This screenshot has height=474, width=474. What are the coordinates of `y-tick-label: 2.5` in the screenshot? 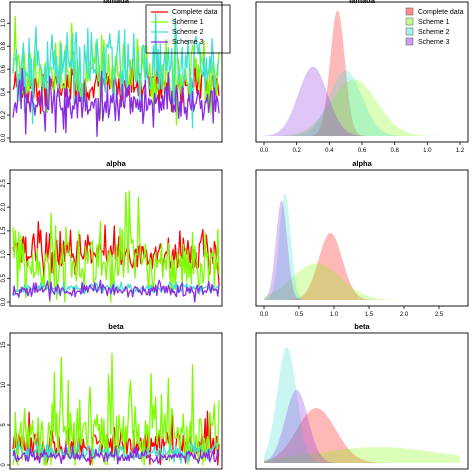 It's located at (4, 183).